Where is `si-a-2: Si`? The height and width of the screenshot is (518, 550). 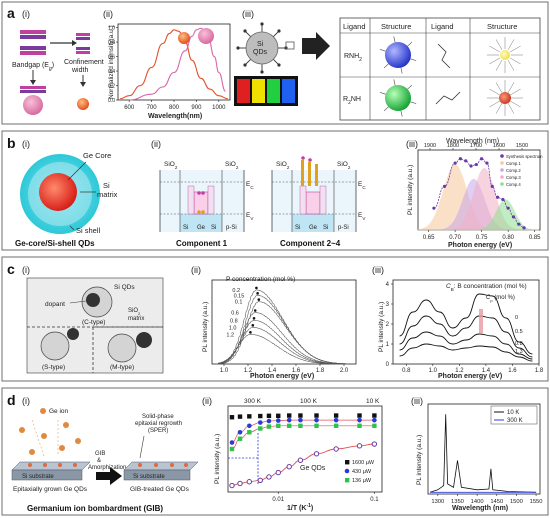 si-a-2: Si is located at coordinates (297, 228).